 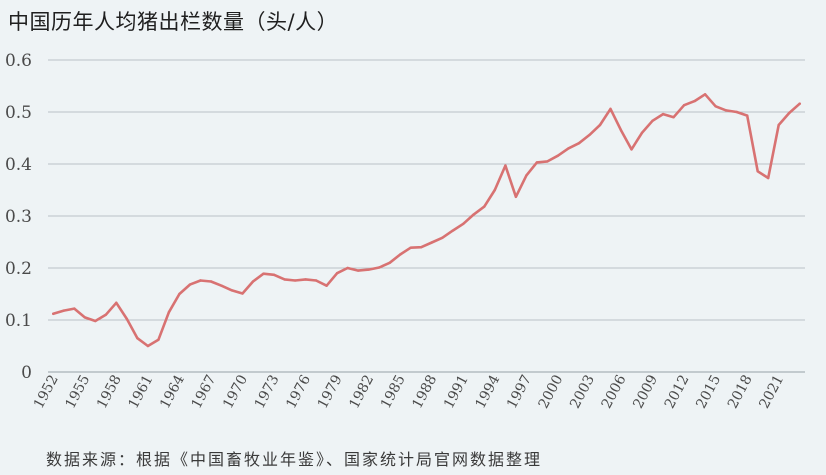 I want to click on y-tick-label: 0.1, so click(x=18, y=321).